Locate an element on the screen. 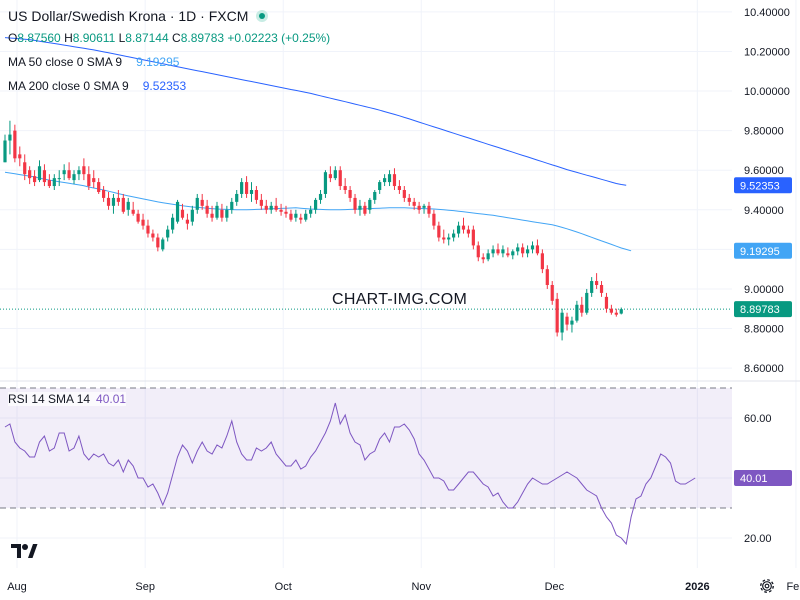 The height and width of the screenshot is (600, 800). high-label: H is located at coordinates (68, 38).